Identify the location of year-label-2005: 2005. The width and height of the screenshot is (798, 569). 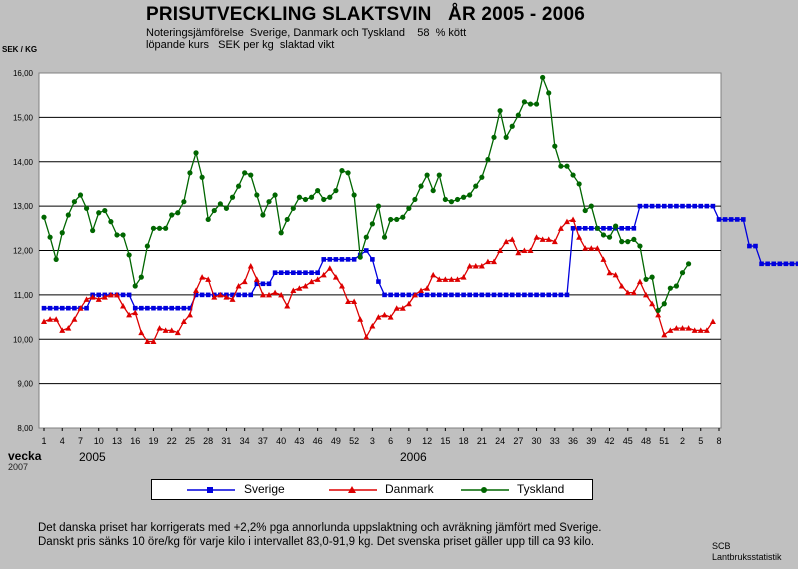
(92, 457).